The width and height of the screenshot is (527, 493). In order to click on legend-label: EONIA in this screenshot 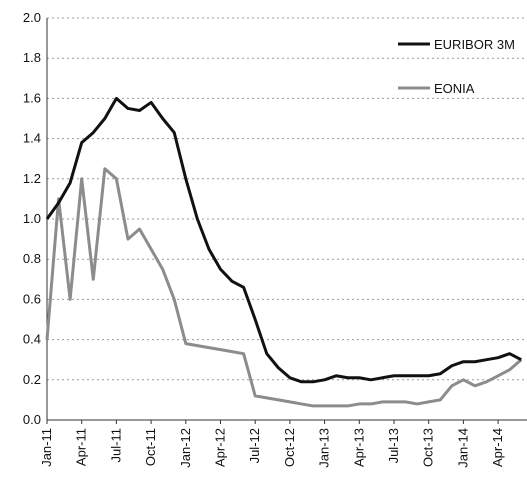, I will do `click(454, 88)`.